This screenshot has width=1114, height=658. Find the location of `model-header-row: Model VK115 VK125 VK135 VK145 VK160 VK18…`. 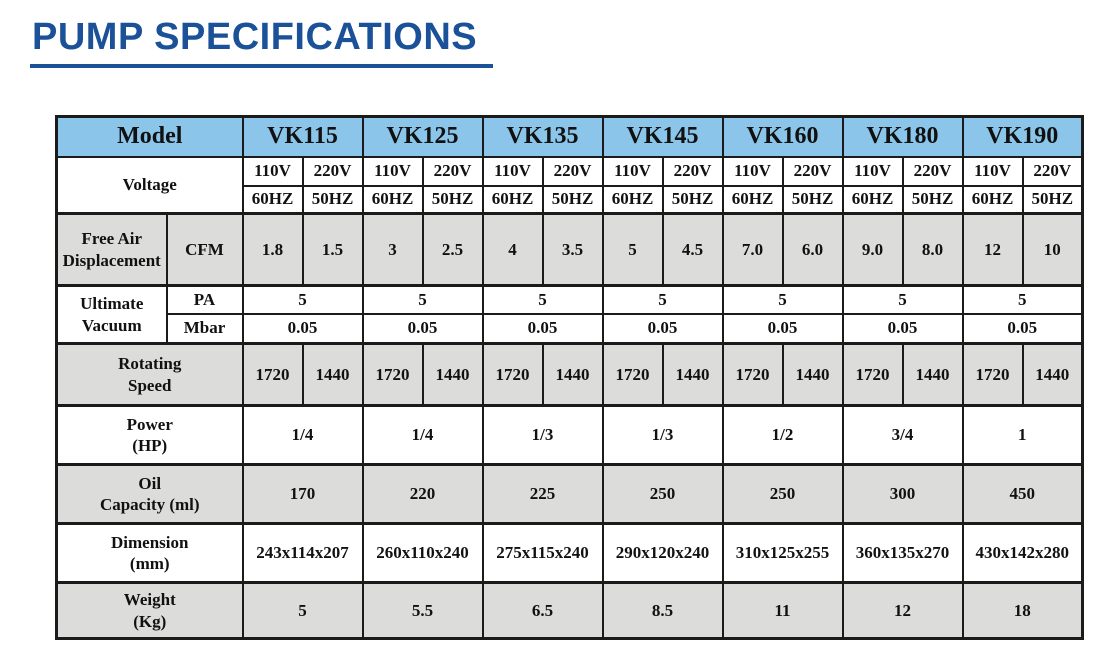

model-header-row: Model VK115 VK125 VK135 VK145 VK160 VK18… is located at coordinates (569, 136).